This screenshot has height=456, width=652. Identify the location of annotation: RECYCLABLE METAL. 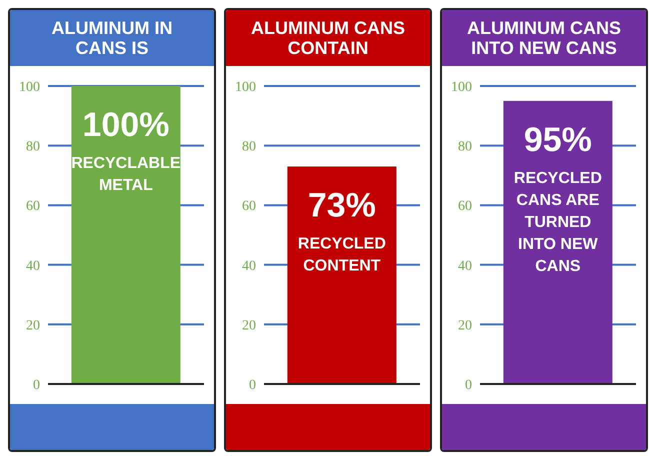
(126, 174).